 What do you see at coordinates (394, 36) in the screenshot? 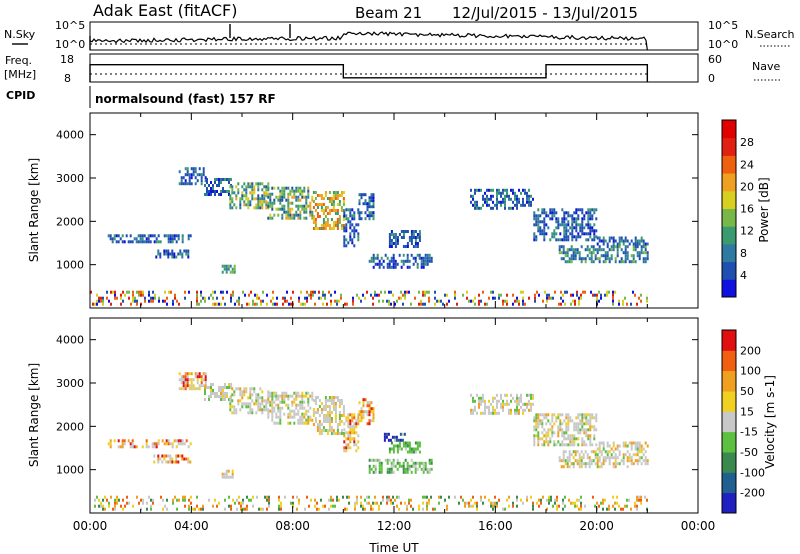
I see `nsky-strip-frame` at bounding box center [394, 36].